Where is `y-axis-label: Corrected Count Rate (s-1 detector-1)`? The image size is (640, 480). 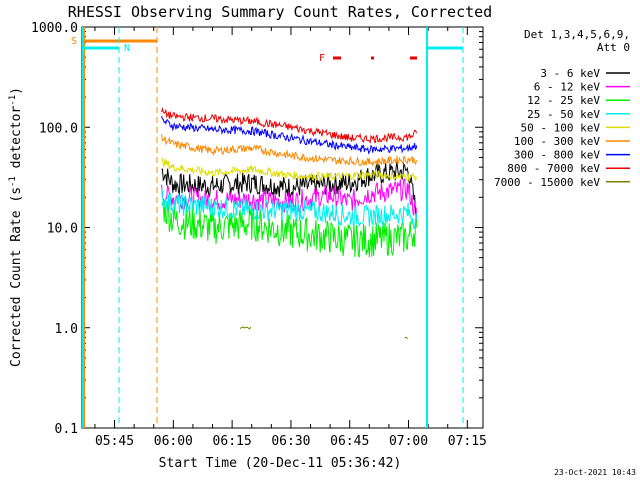
y-axis-label: Corrected Count Rate (s-1 detector-1) is located at coordinates (16, 227).